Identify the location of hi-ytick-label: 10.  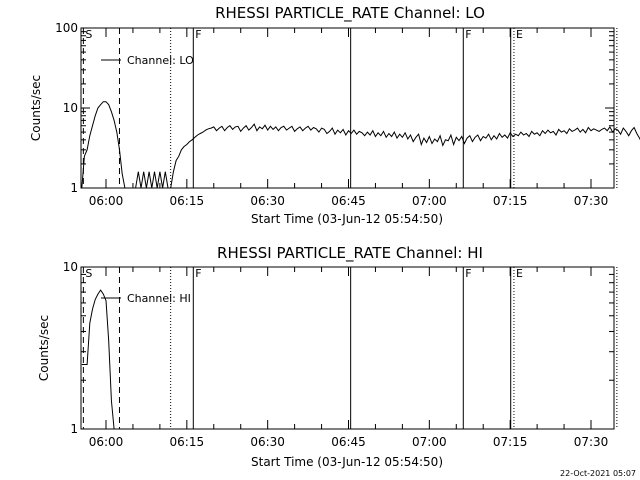
(70, 267).